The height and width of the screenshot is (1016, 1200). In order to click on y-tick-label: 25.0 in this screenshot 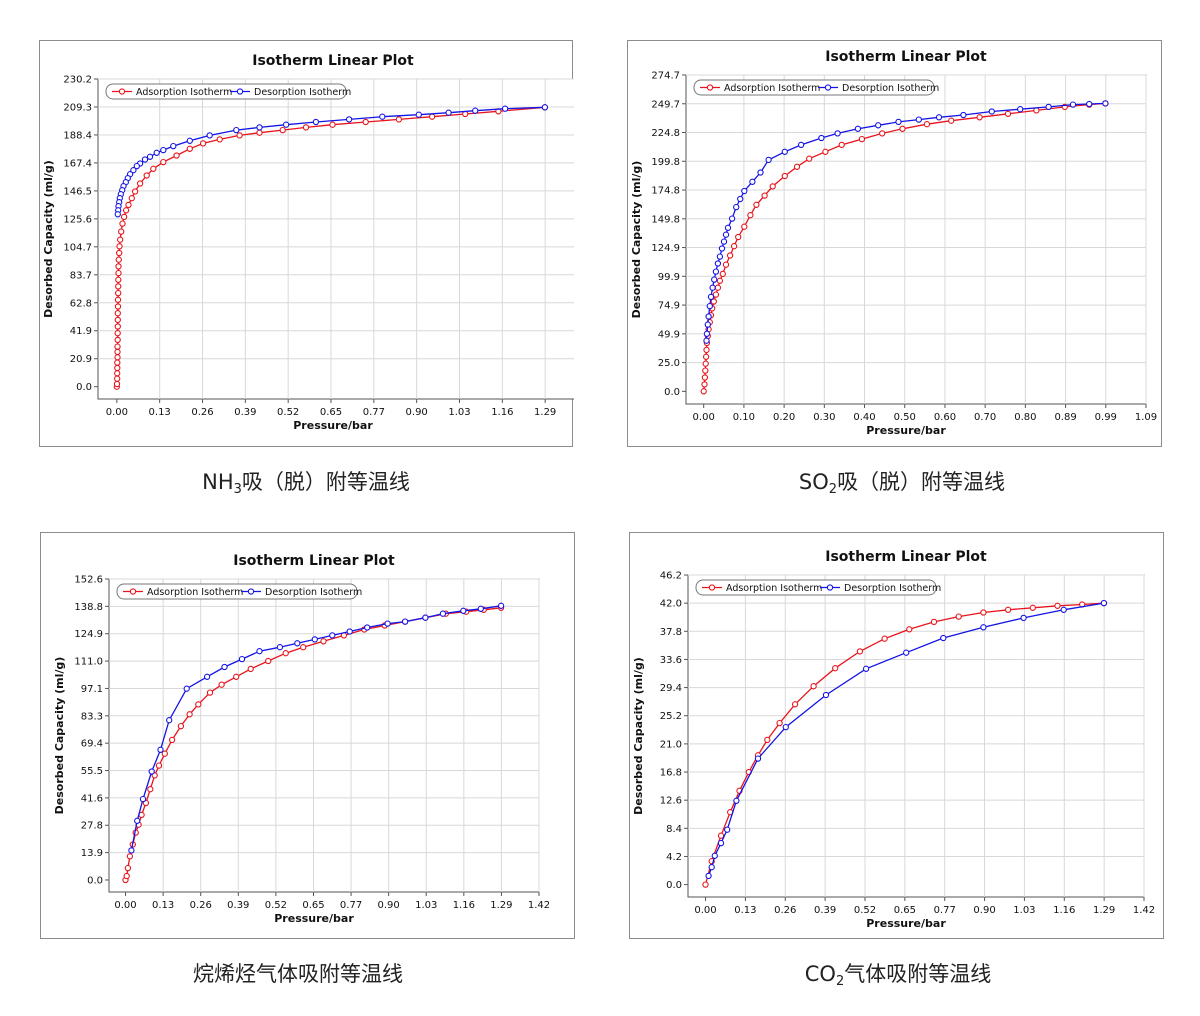, I will do `click(669, 363)`.